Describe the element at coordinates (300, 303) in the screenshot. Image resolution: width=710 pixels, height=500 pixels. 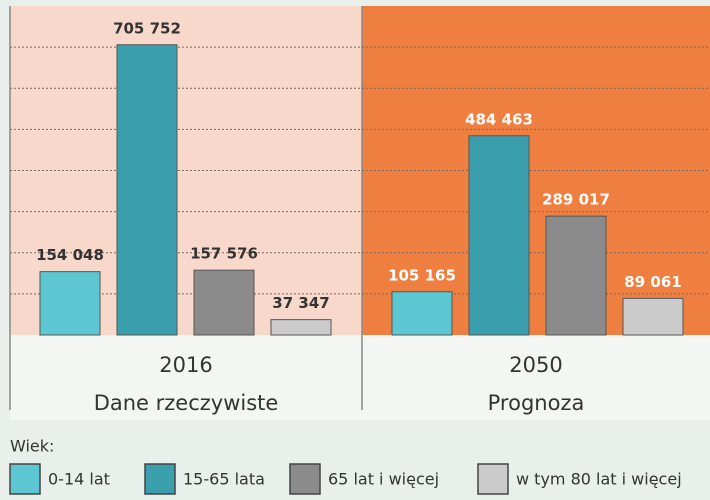
I see `value-label: 37 347` at that location.